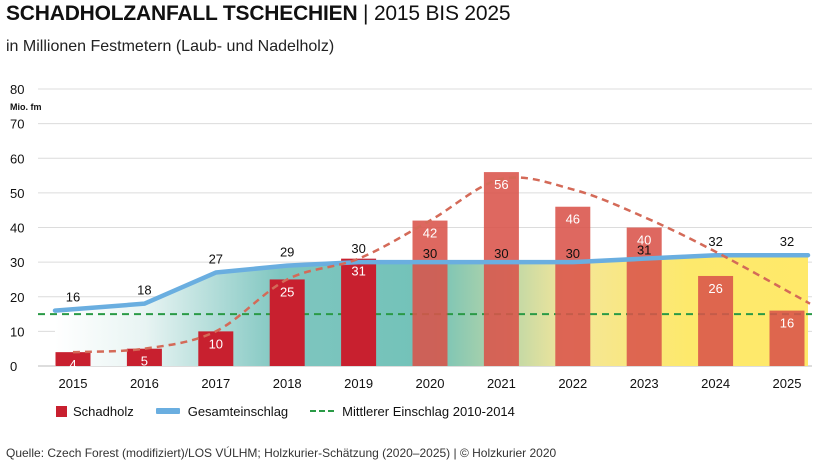 Image resolution: width=830 pixels, height=474 pixels. I want to click on bar-schadholz-2015, so click(73, 359).